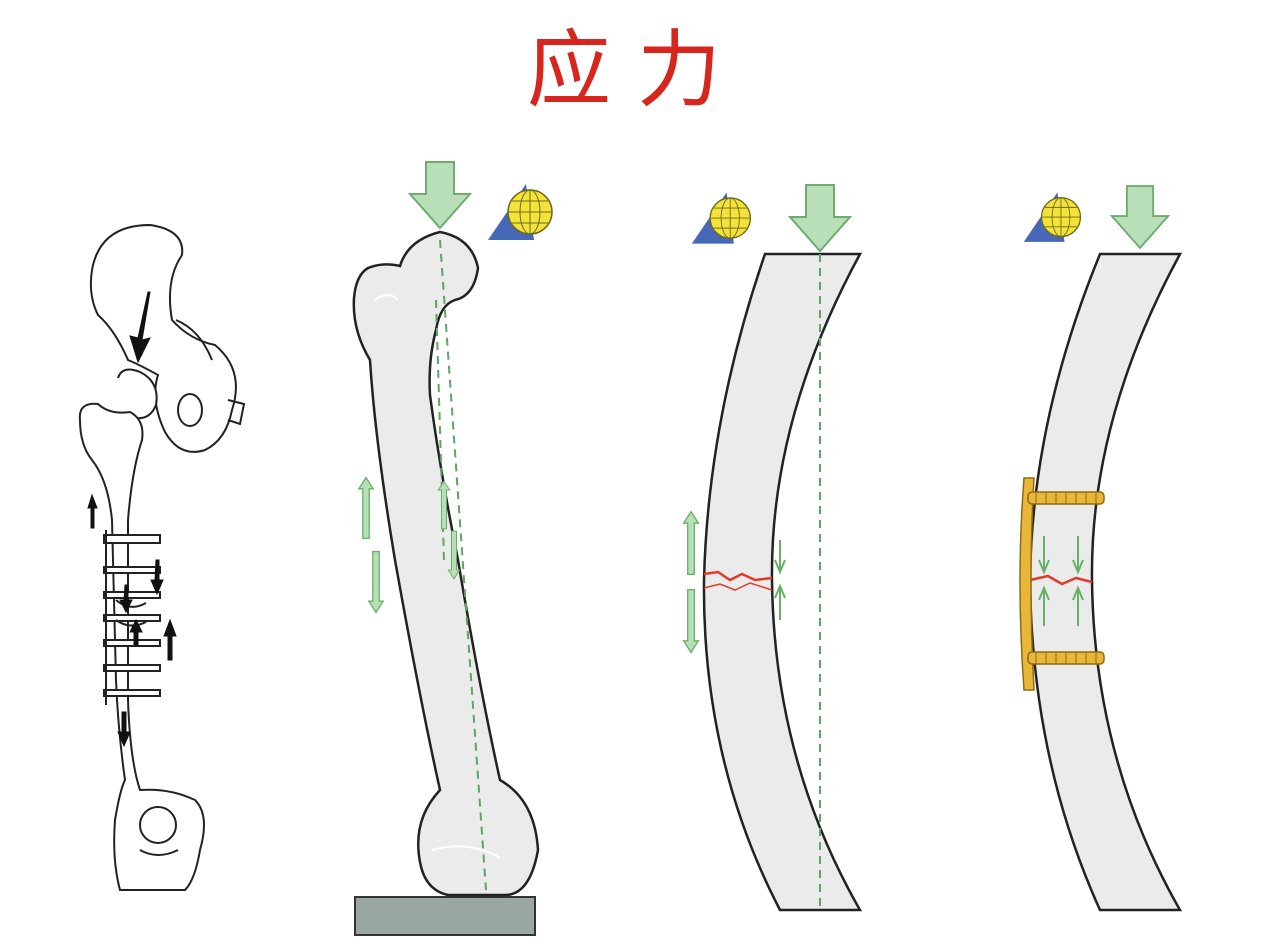  I want to click on femur-shaded, so click(446, 563).